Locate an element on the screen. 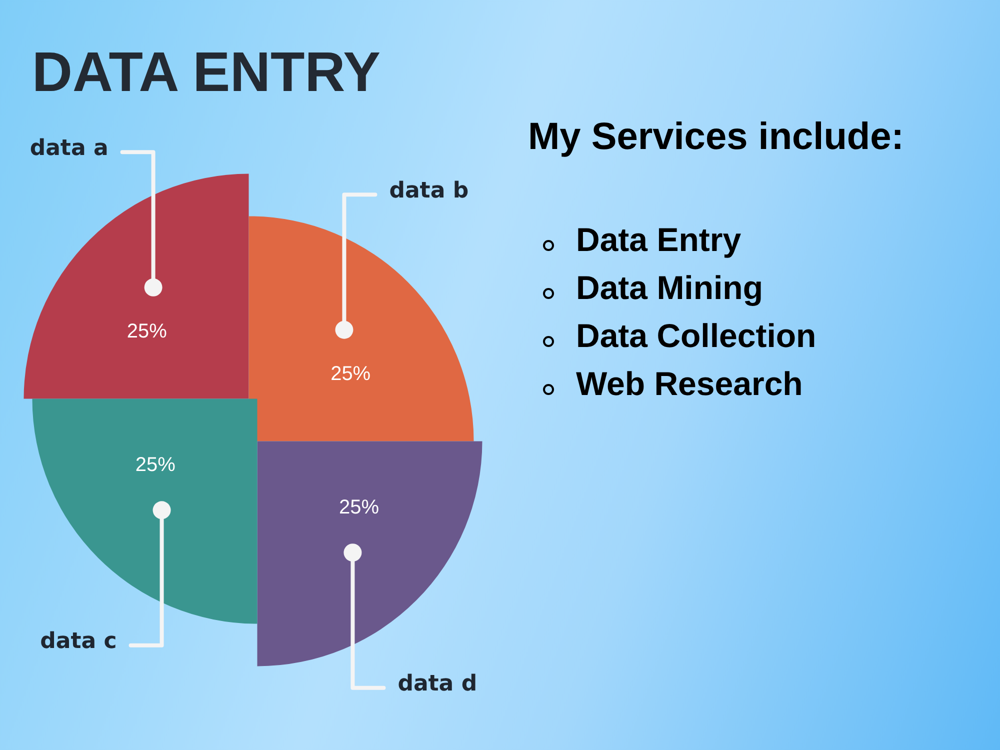  text: Data Entry is located at coordinates (659, 239).